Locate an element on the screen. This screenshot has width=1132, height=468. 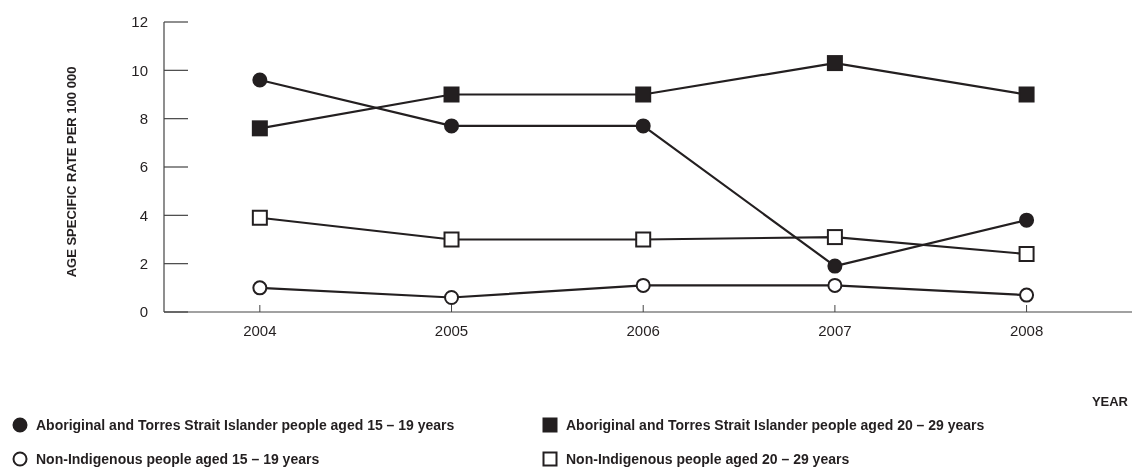
x-tick-label: 2008 is located at coordinates (1026, 330).